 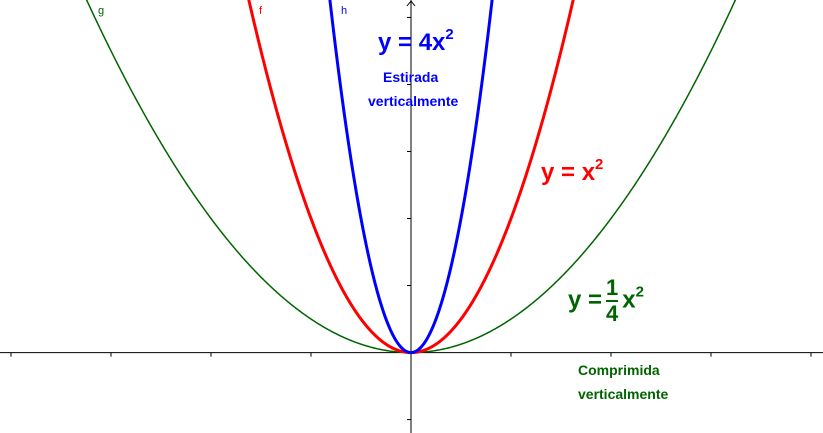 I want to click on y-axis-arrow-icon, so click(x=411, y=3).